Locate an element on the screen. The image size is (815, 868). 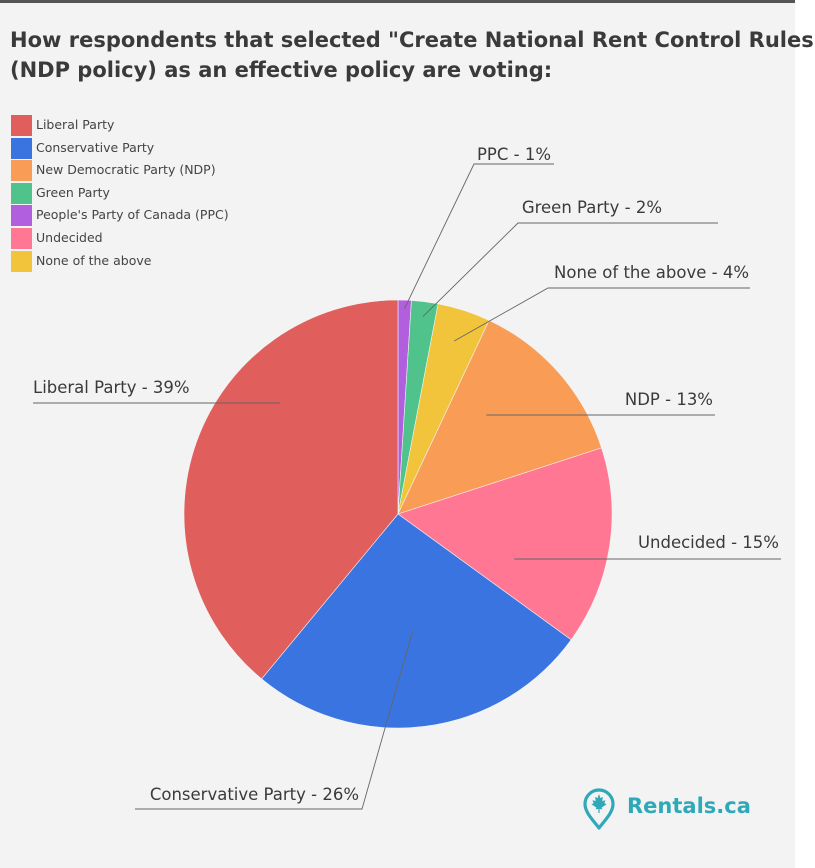
map-pin-maple-leaf-icon is located at coordinates (599, 809).